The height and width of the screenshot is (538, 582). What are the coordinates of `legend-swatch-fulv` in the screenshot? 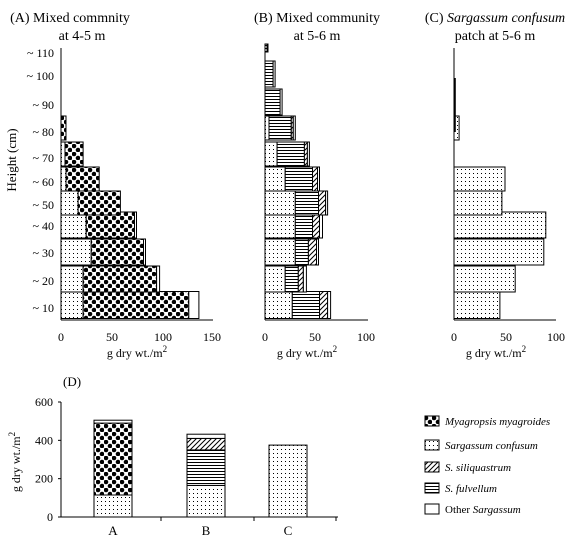 It's located at (432, 488).